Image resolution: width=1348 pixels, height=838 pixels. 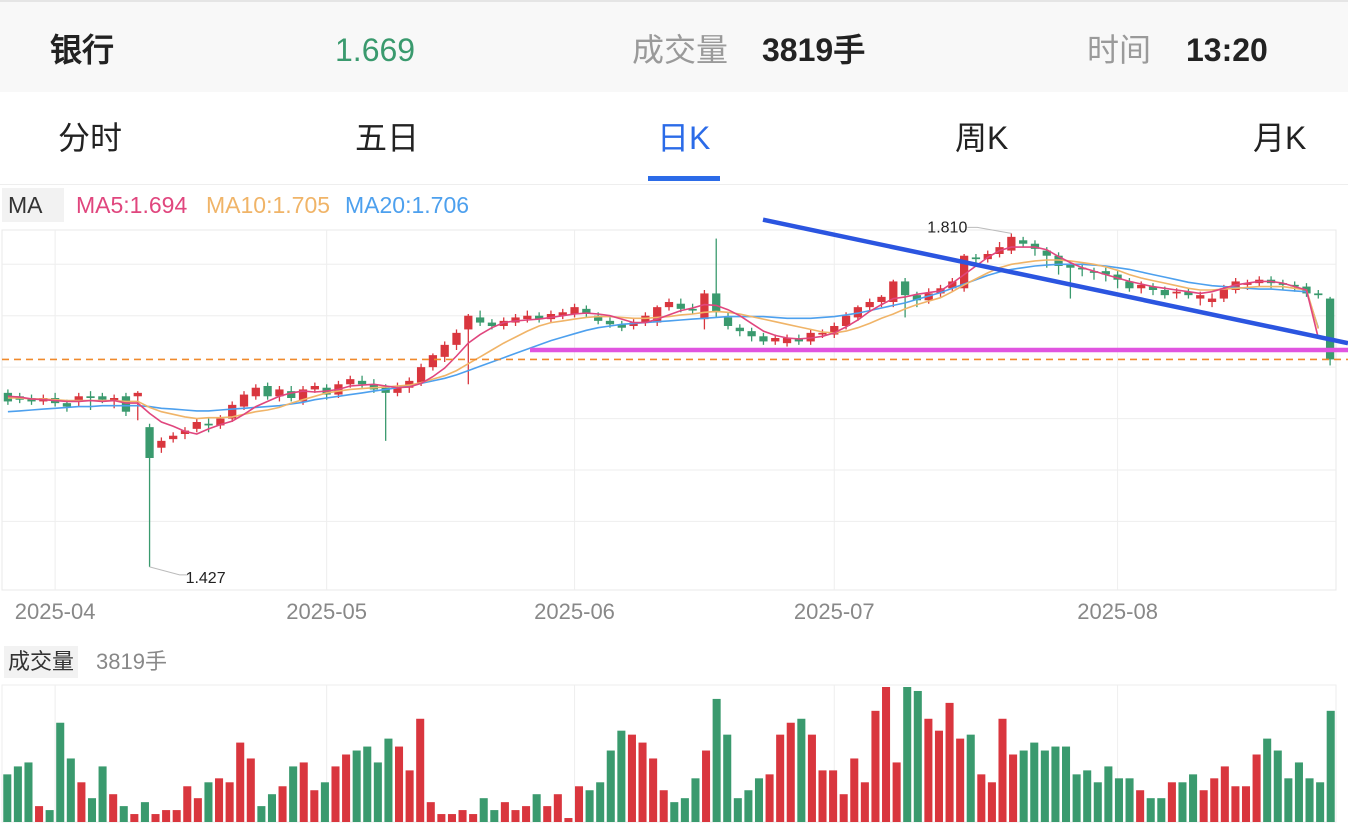 I want to click on tab-monthly-k: 月K, so click(x=1280, y=138).